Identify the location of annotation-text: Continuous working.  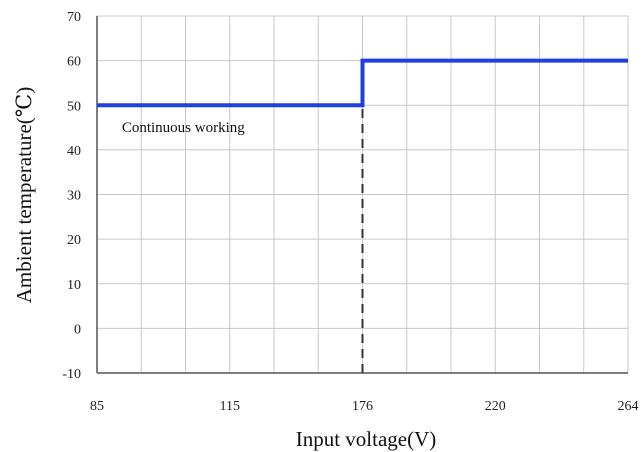
(183, 128).